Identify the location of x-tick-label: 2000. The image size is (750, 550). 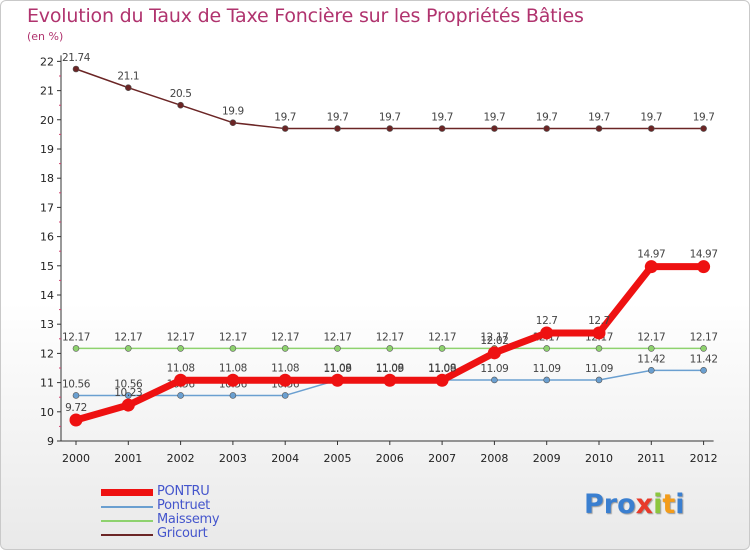
(76, 458).